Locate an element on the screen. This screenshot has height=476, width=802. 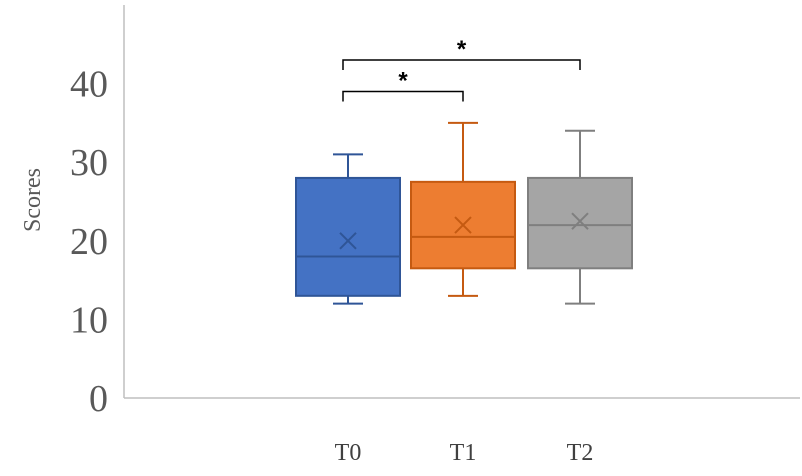
significance-brackets: ** is located at coordinates (461, 69).